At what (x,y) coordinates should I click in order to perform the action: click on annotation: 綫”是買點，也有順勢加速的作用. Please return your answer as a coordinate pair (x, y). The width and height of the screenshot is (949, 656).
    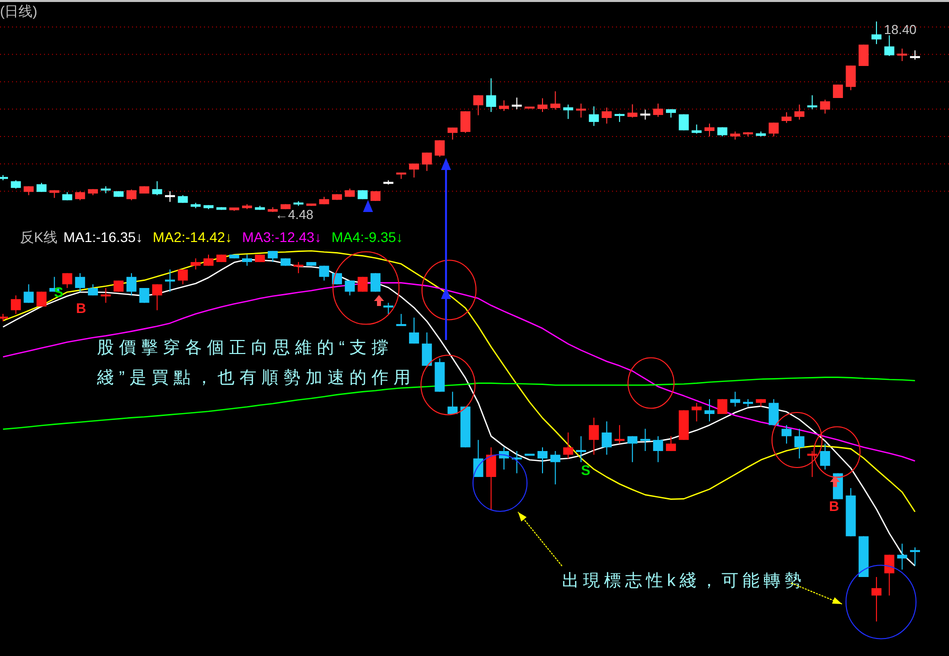
    Looking at the image, I should click on (256, 377).